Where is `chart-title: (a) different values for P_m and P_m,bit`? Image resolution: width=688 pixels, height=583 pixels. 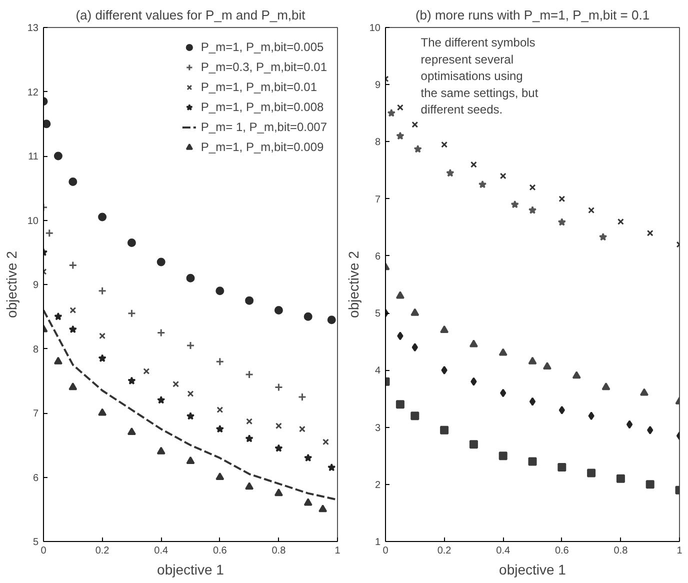 chart-title: (a) different values for P_m and P_m,bit is located at coordinates (191, 15).